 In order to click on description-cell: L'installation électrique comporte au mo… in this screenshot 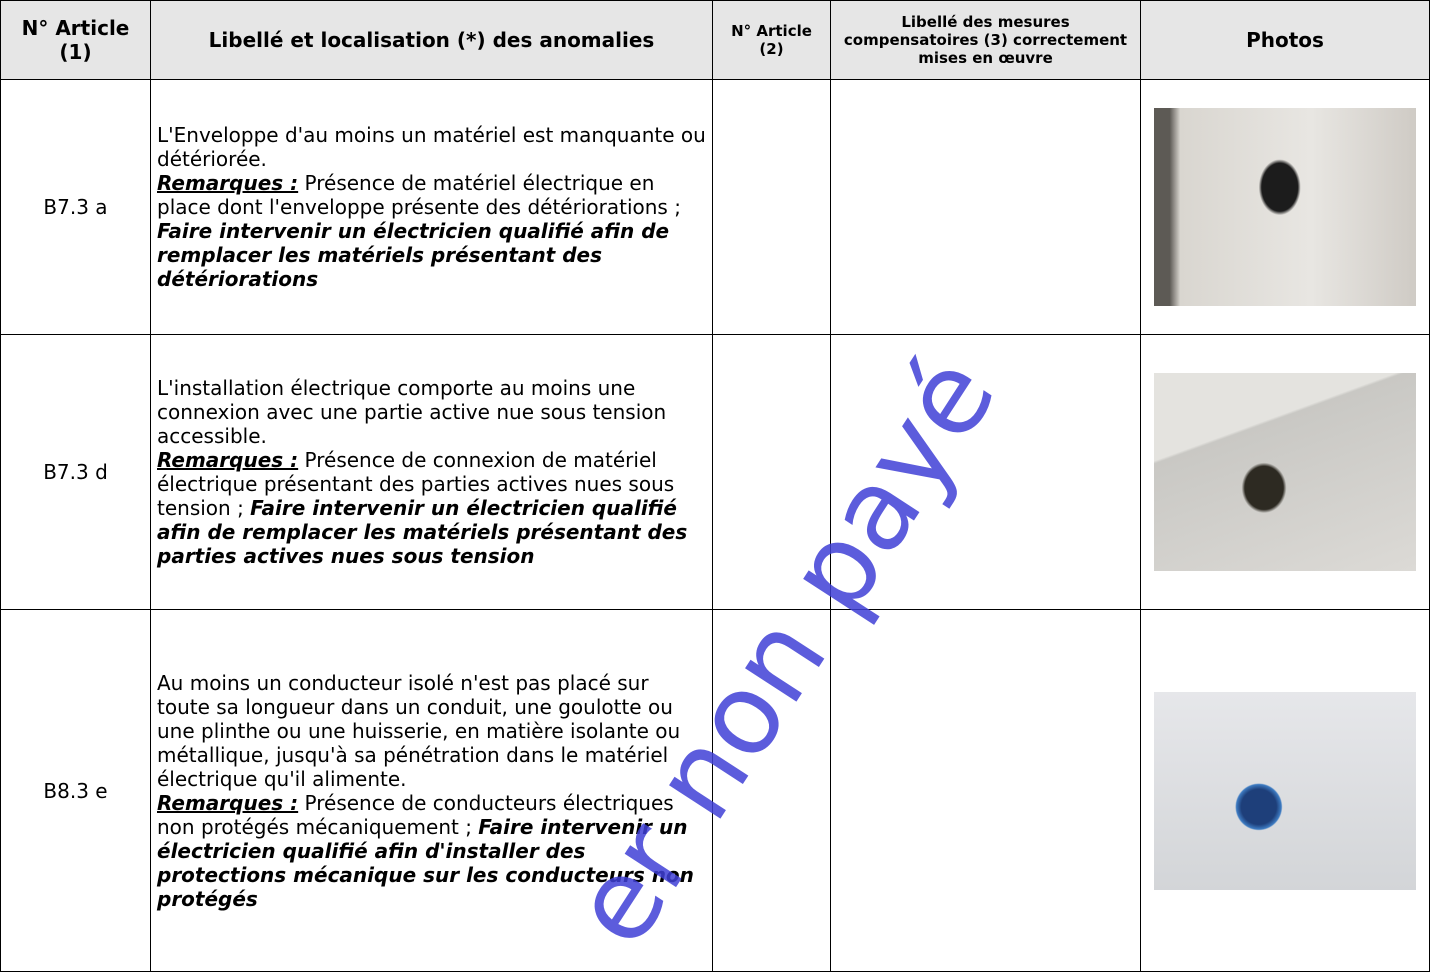, I will do `click(431, 472)`.